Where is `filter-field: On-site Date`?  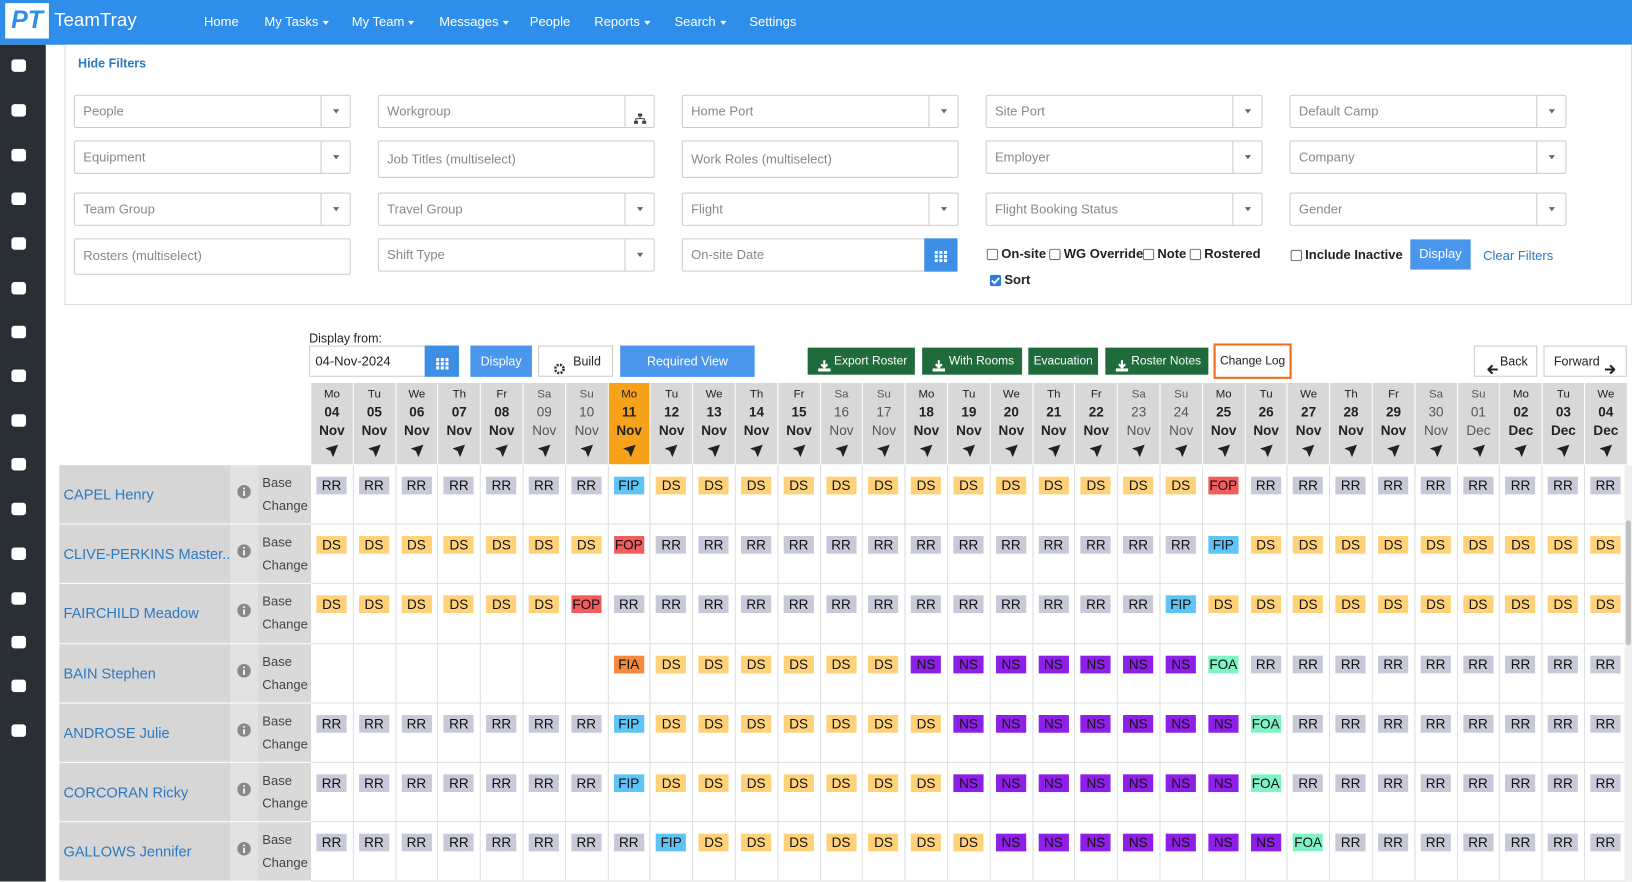 filter-field: On-site Date is located at coordinates (819, 255).